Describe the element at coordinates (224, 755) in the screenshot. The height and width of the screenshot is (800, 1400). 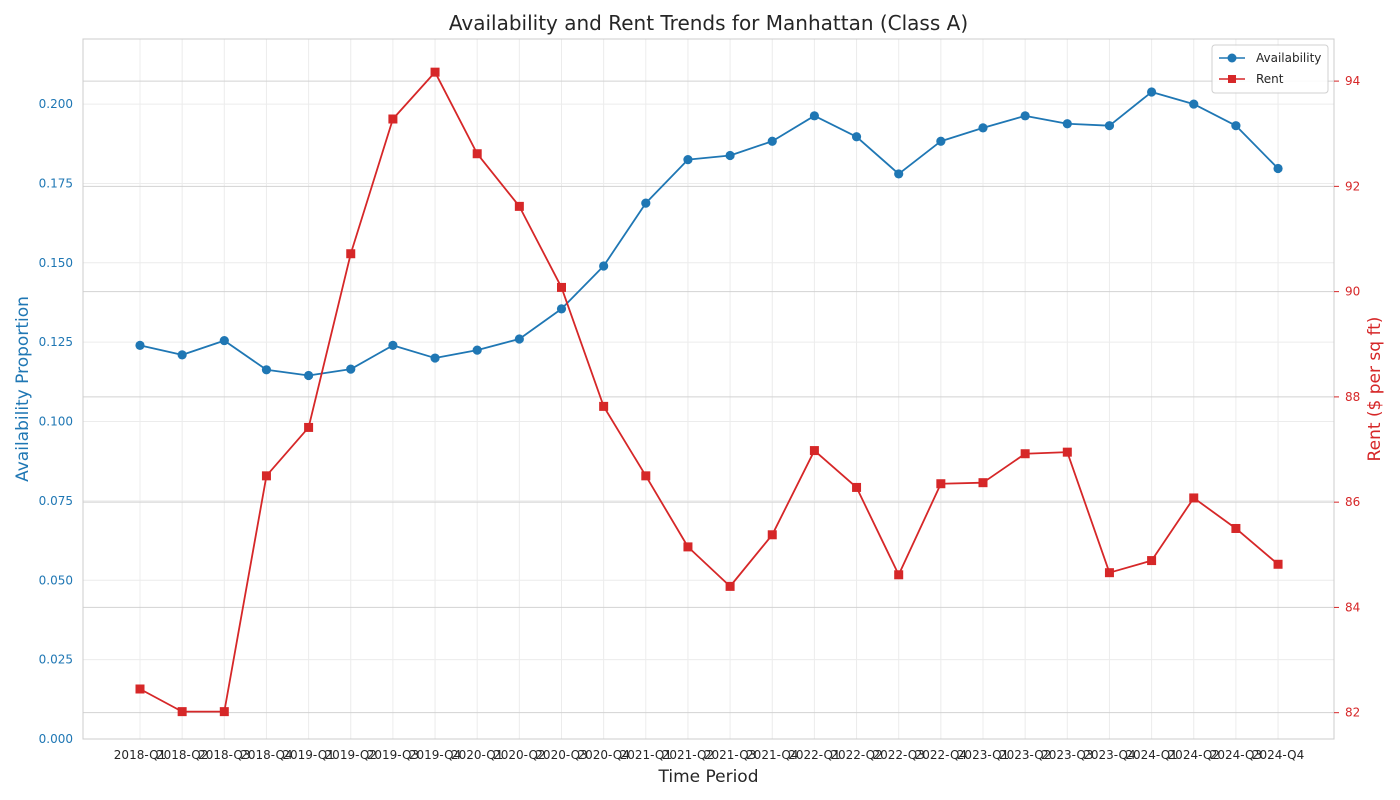
I see `x-tick-label: 2018-Q3` at that location.